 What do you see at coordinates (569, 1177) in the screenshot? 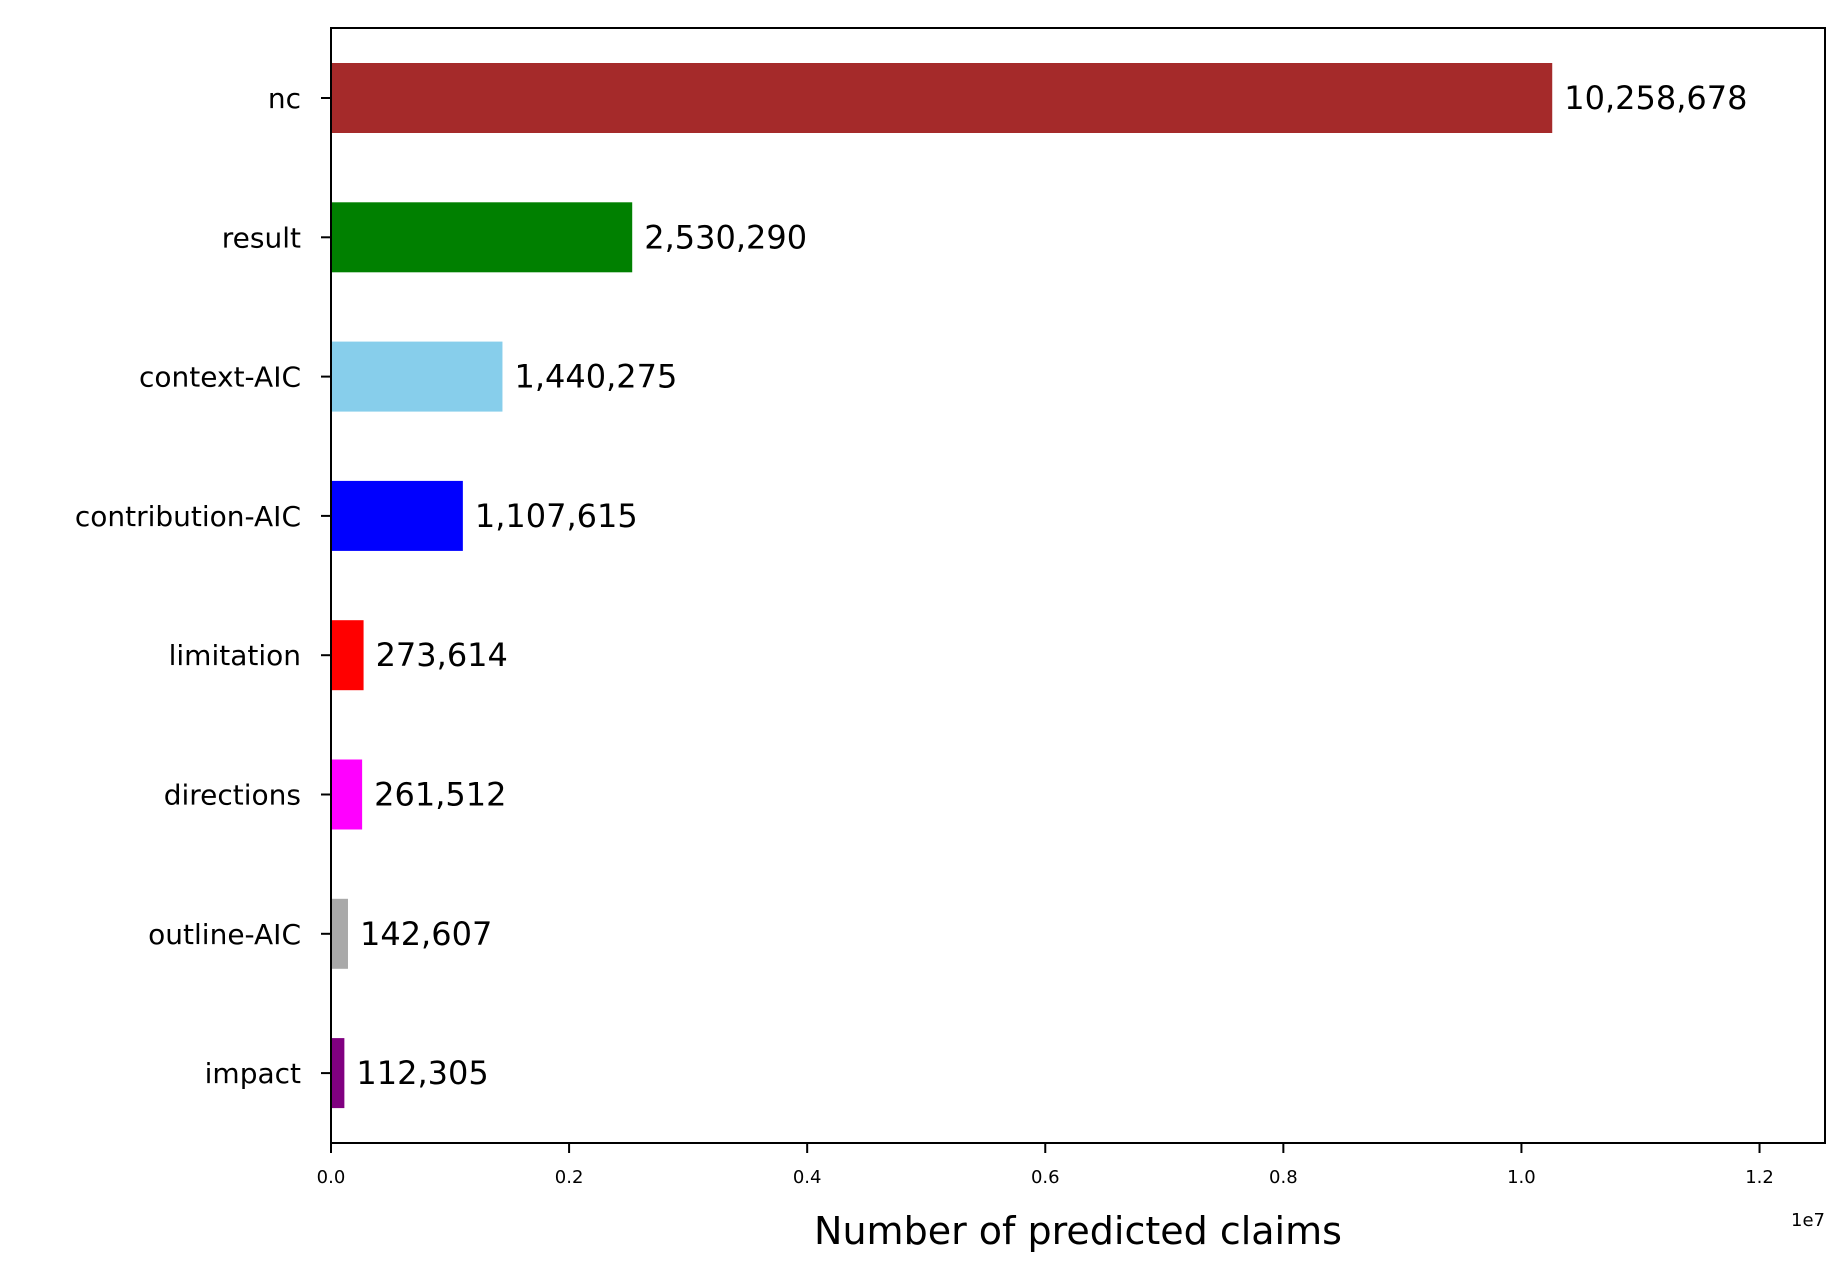
I see `x-tick-label-1: 0.2` at bounding box center [569, 1177].